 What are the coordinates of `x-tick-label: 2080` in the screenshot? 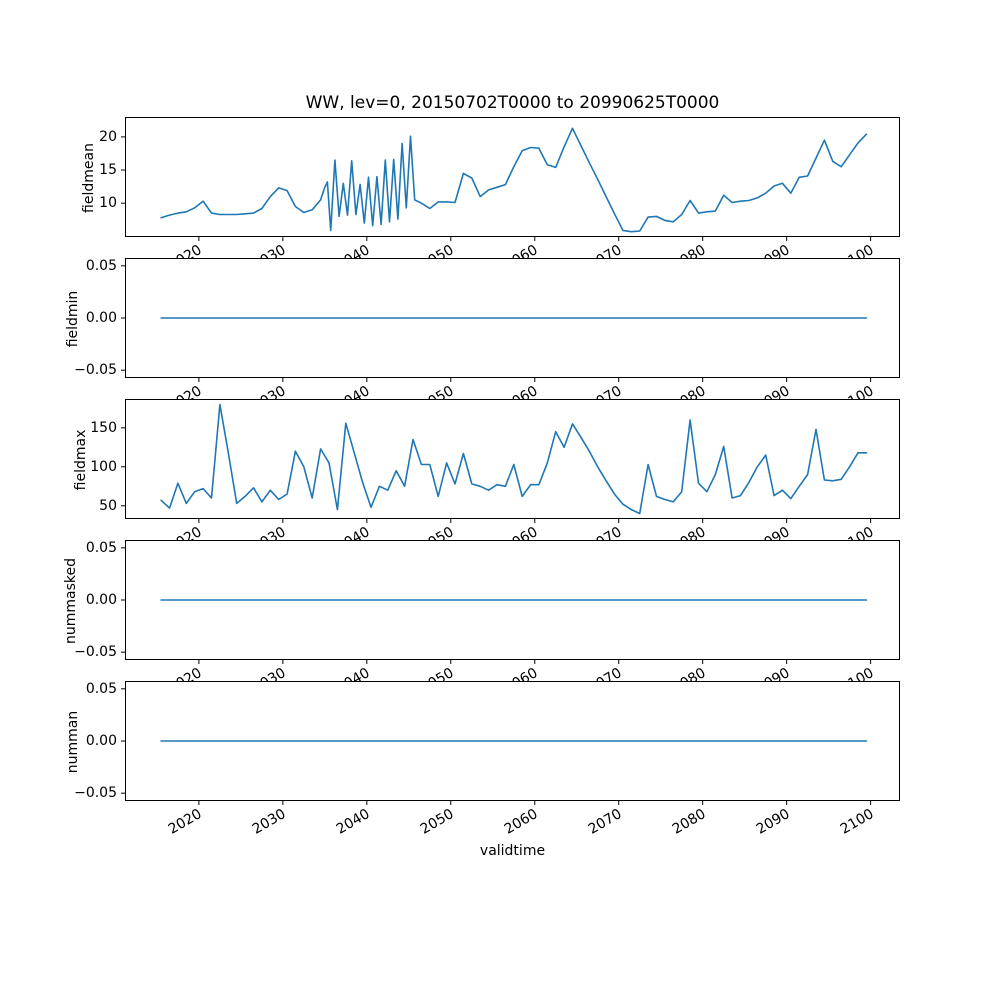 It's located at (689, 822).